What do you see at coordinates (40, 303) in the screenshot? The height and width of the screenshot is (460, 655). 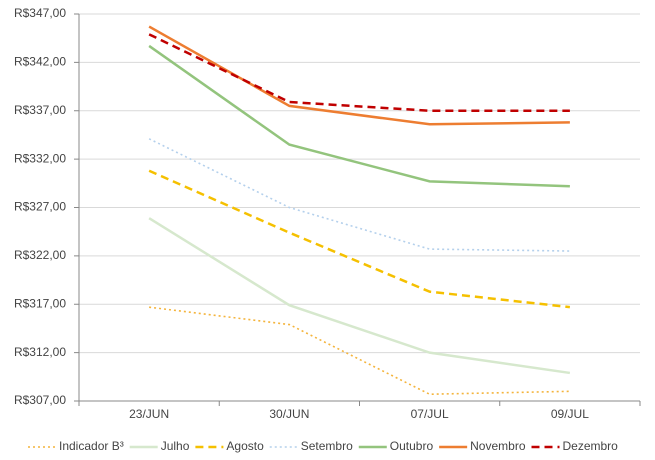 I see `y-tick-label: R$317,00` at bounding box center [40, 303].